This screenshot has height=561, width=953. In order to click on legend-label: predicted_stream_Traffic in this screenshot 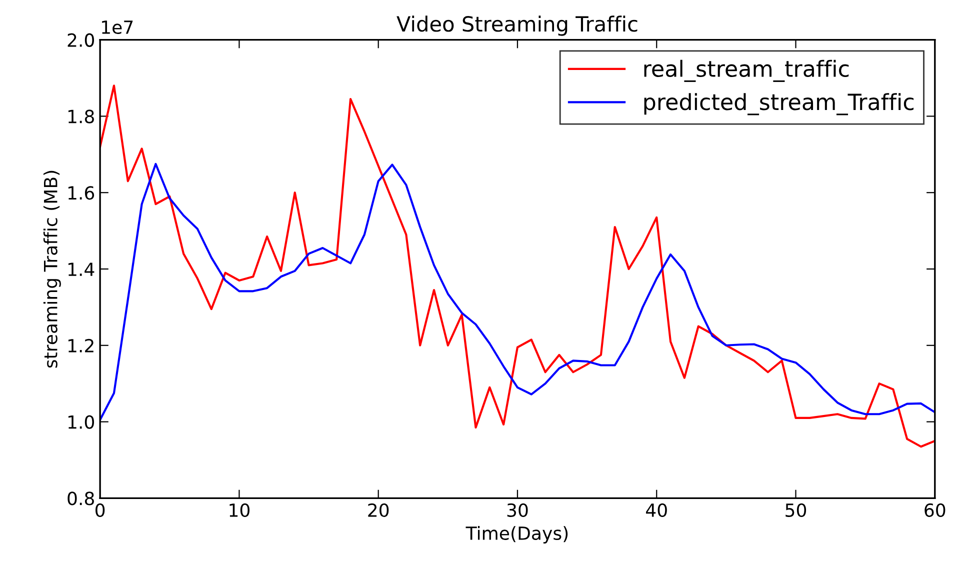, I will do `click(779, 104)`.